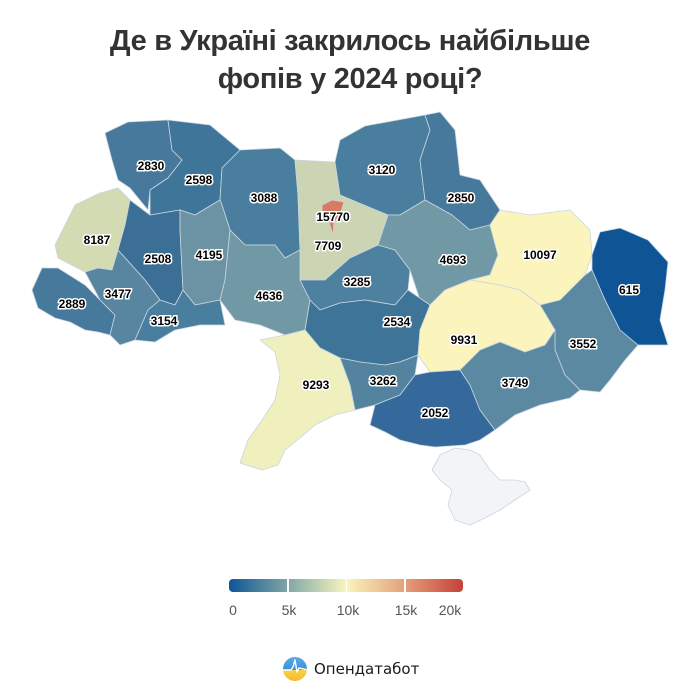  I want to click on label-cherkasy: 3285, so click(357, 282).